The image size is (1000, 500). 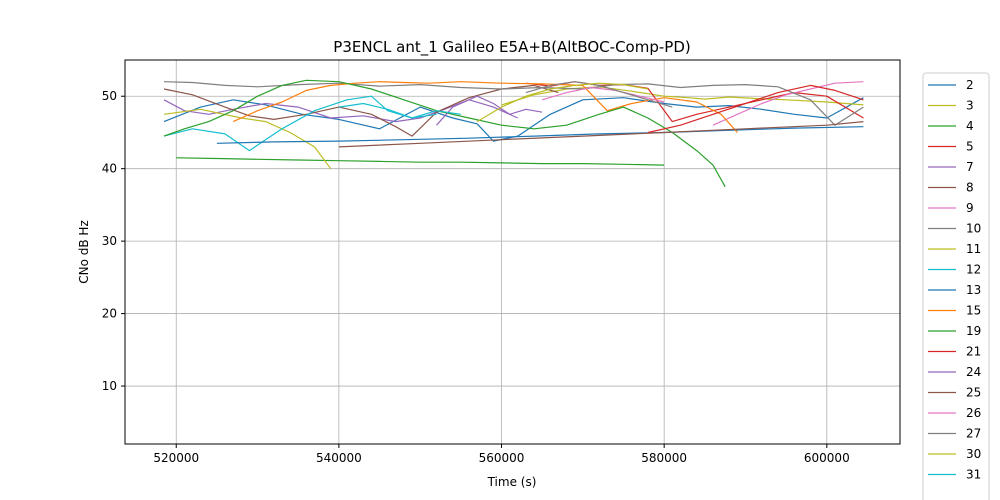 I want to click on legend-box, so click(x=956, y=286).